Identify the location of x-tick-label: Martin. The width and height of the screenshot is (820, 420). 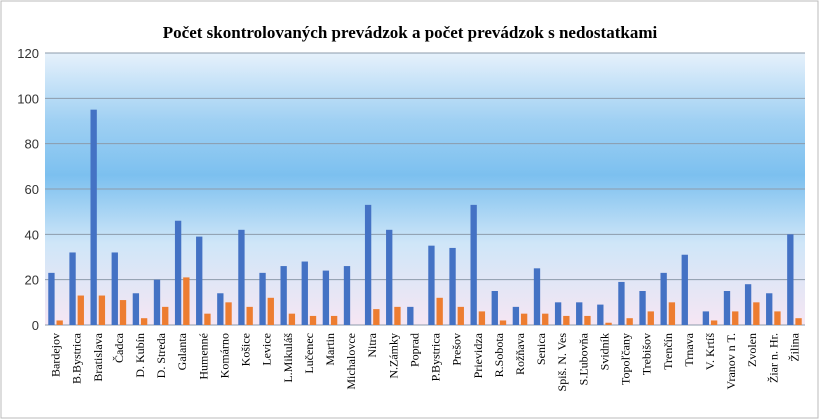
(330, 349).